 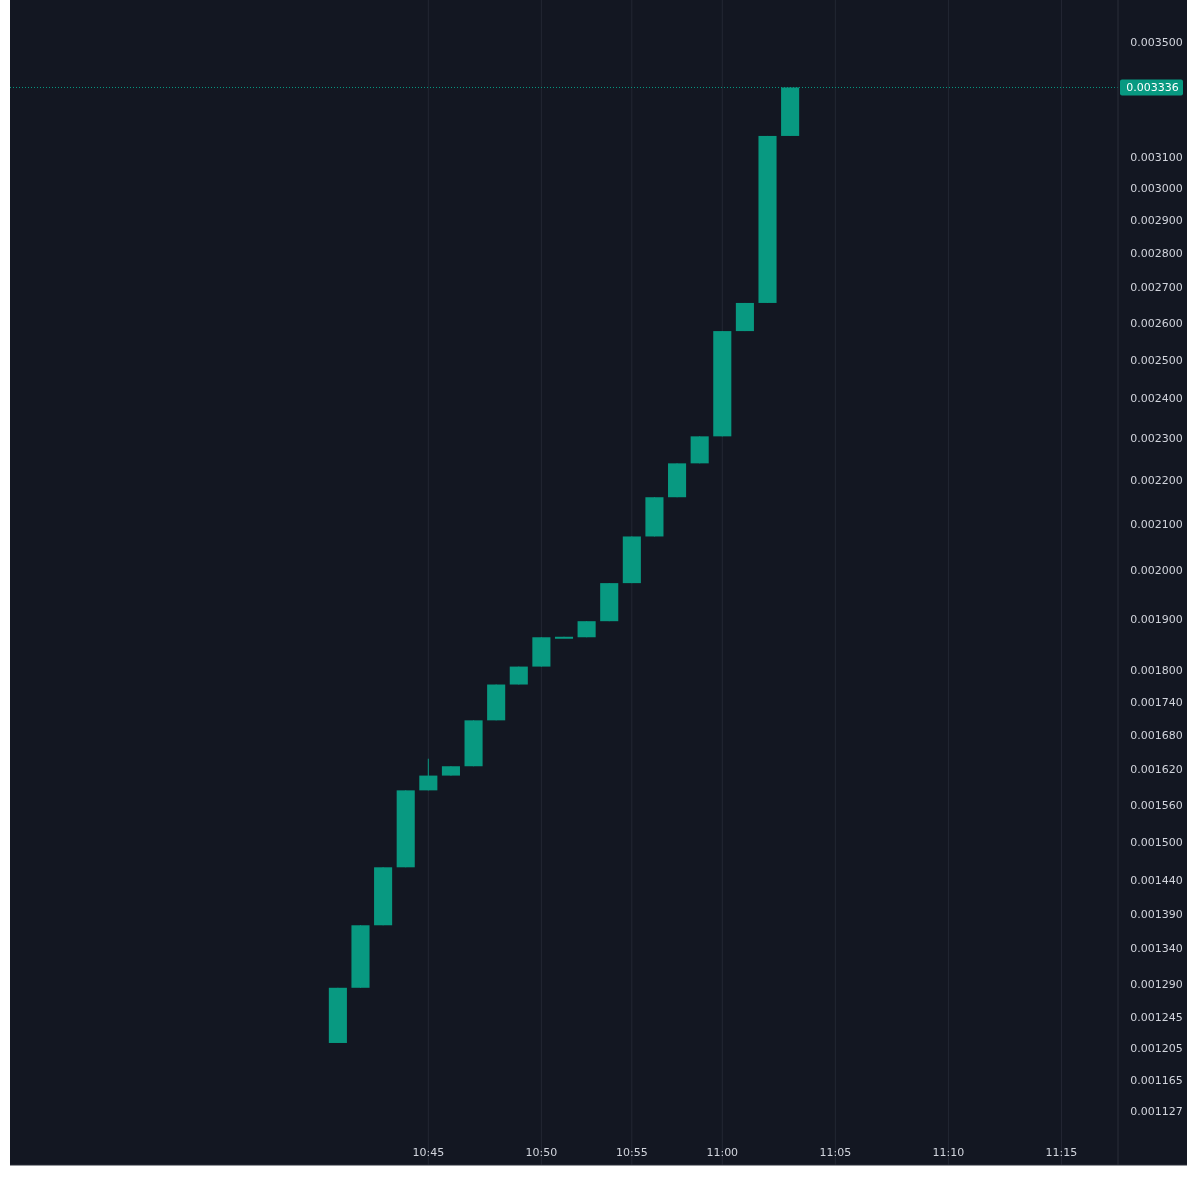 I want to click on y-tick-label: 0.002900, so click(x=1156, y=220).